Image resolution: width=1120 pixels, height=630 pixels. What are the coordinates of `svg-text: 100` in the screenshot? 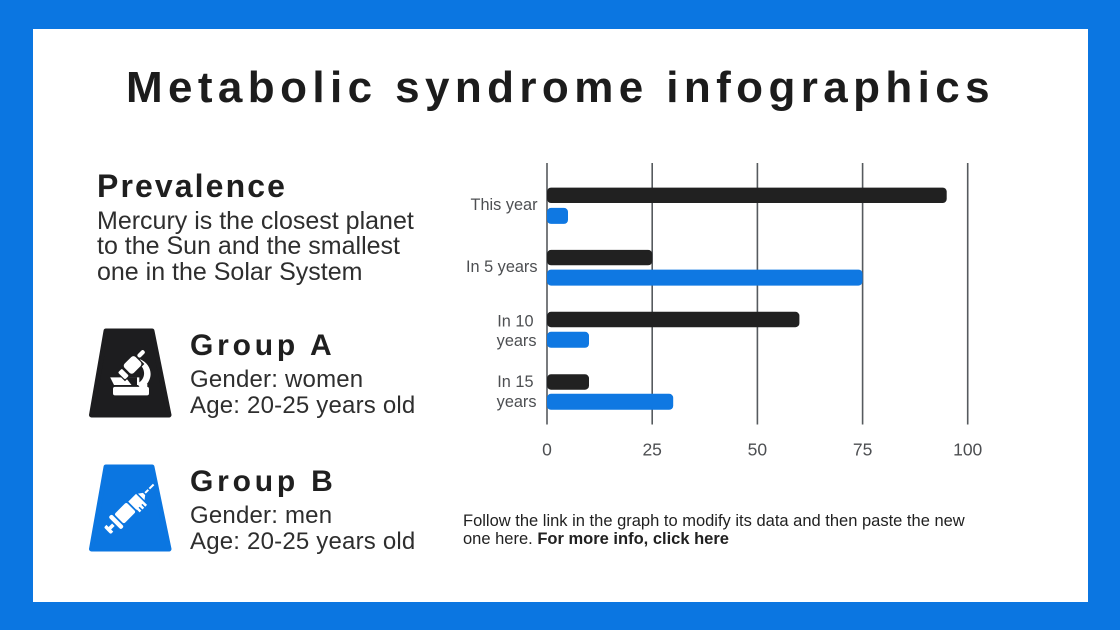 It's located at (967, 450).